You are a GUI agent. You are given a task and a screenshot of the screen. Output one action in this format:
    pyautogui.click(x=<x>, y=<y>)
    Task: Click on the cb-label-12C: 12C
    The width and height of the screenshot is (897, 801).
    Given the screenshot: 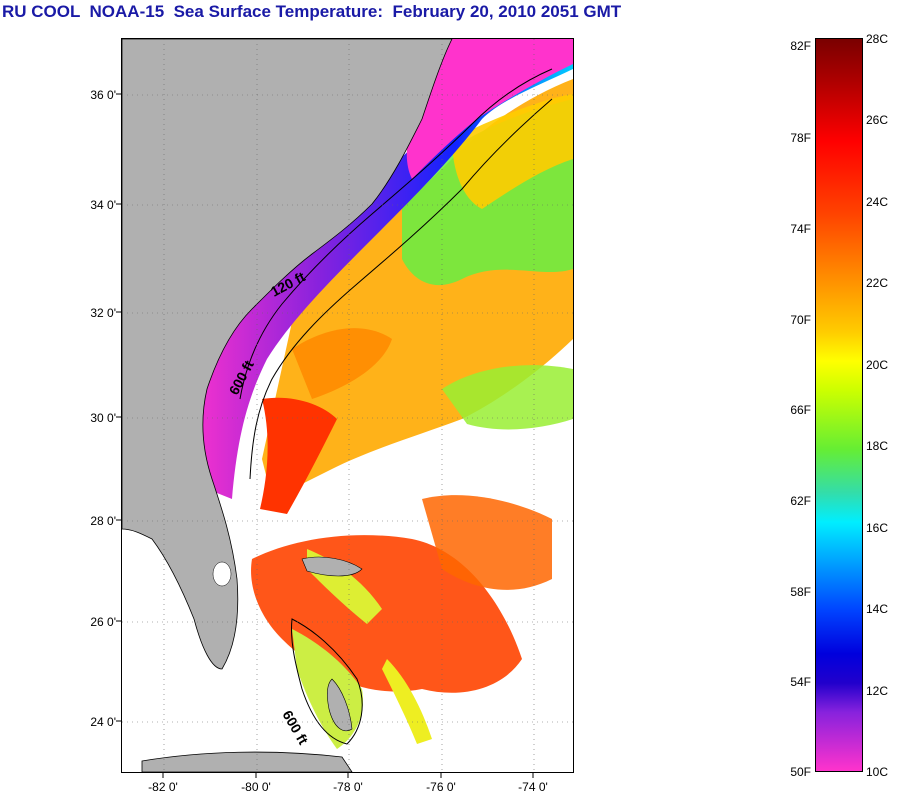 What is the action you would take?
    pyautogui.click(x=877, y=691)
    